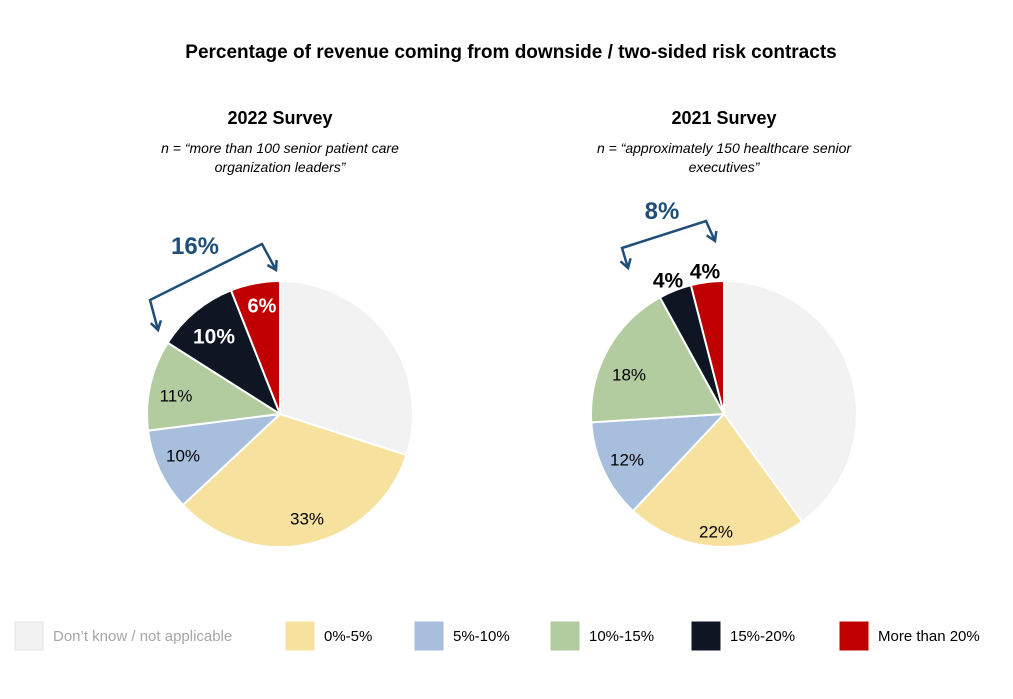  I want to click on slice-data-label: 11%, so click(176, 395).